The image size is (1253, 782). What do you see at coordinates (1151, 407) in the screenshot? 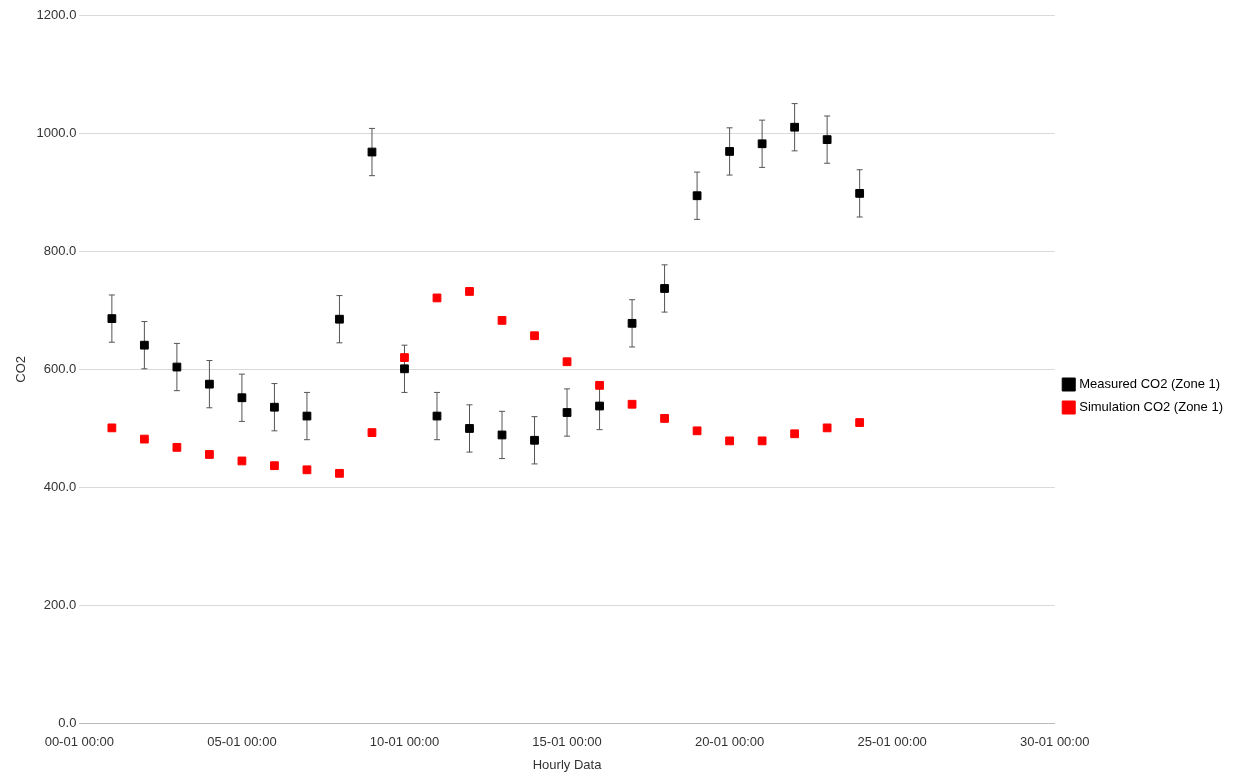
I see `legend-label: Simulation CO2 (Zone 1)` at bounding box center [1151, 407].